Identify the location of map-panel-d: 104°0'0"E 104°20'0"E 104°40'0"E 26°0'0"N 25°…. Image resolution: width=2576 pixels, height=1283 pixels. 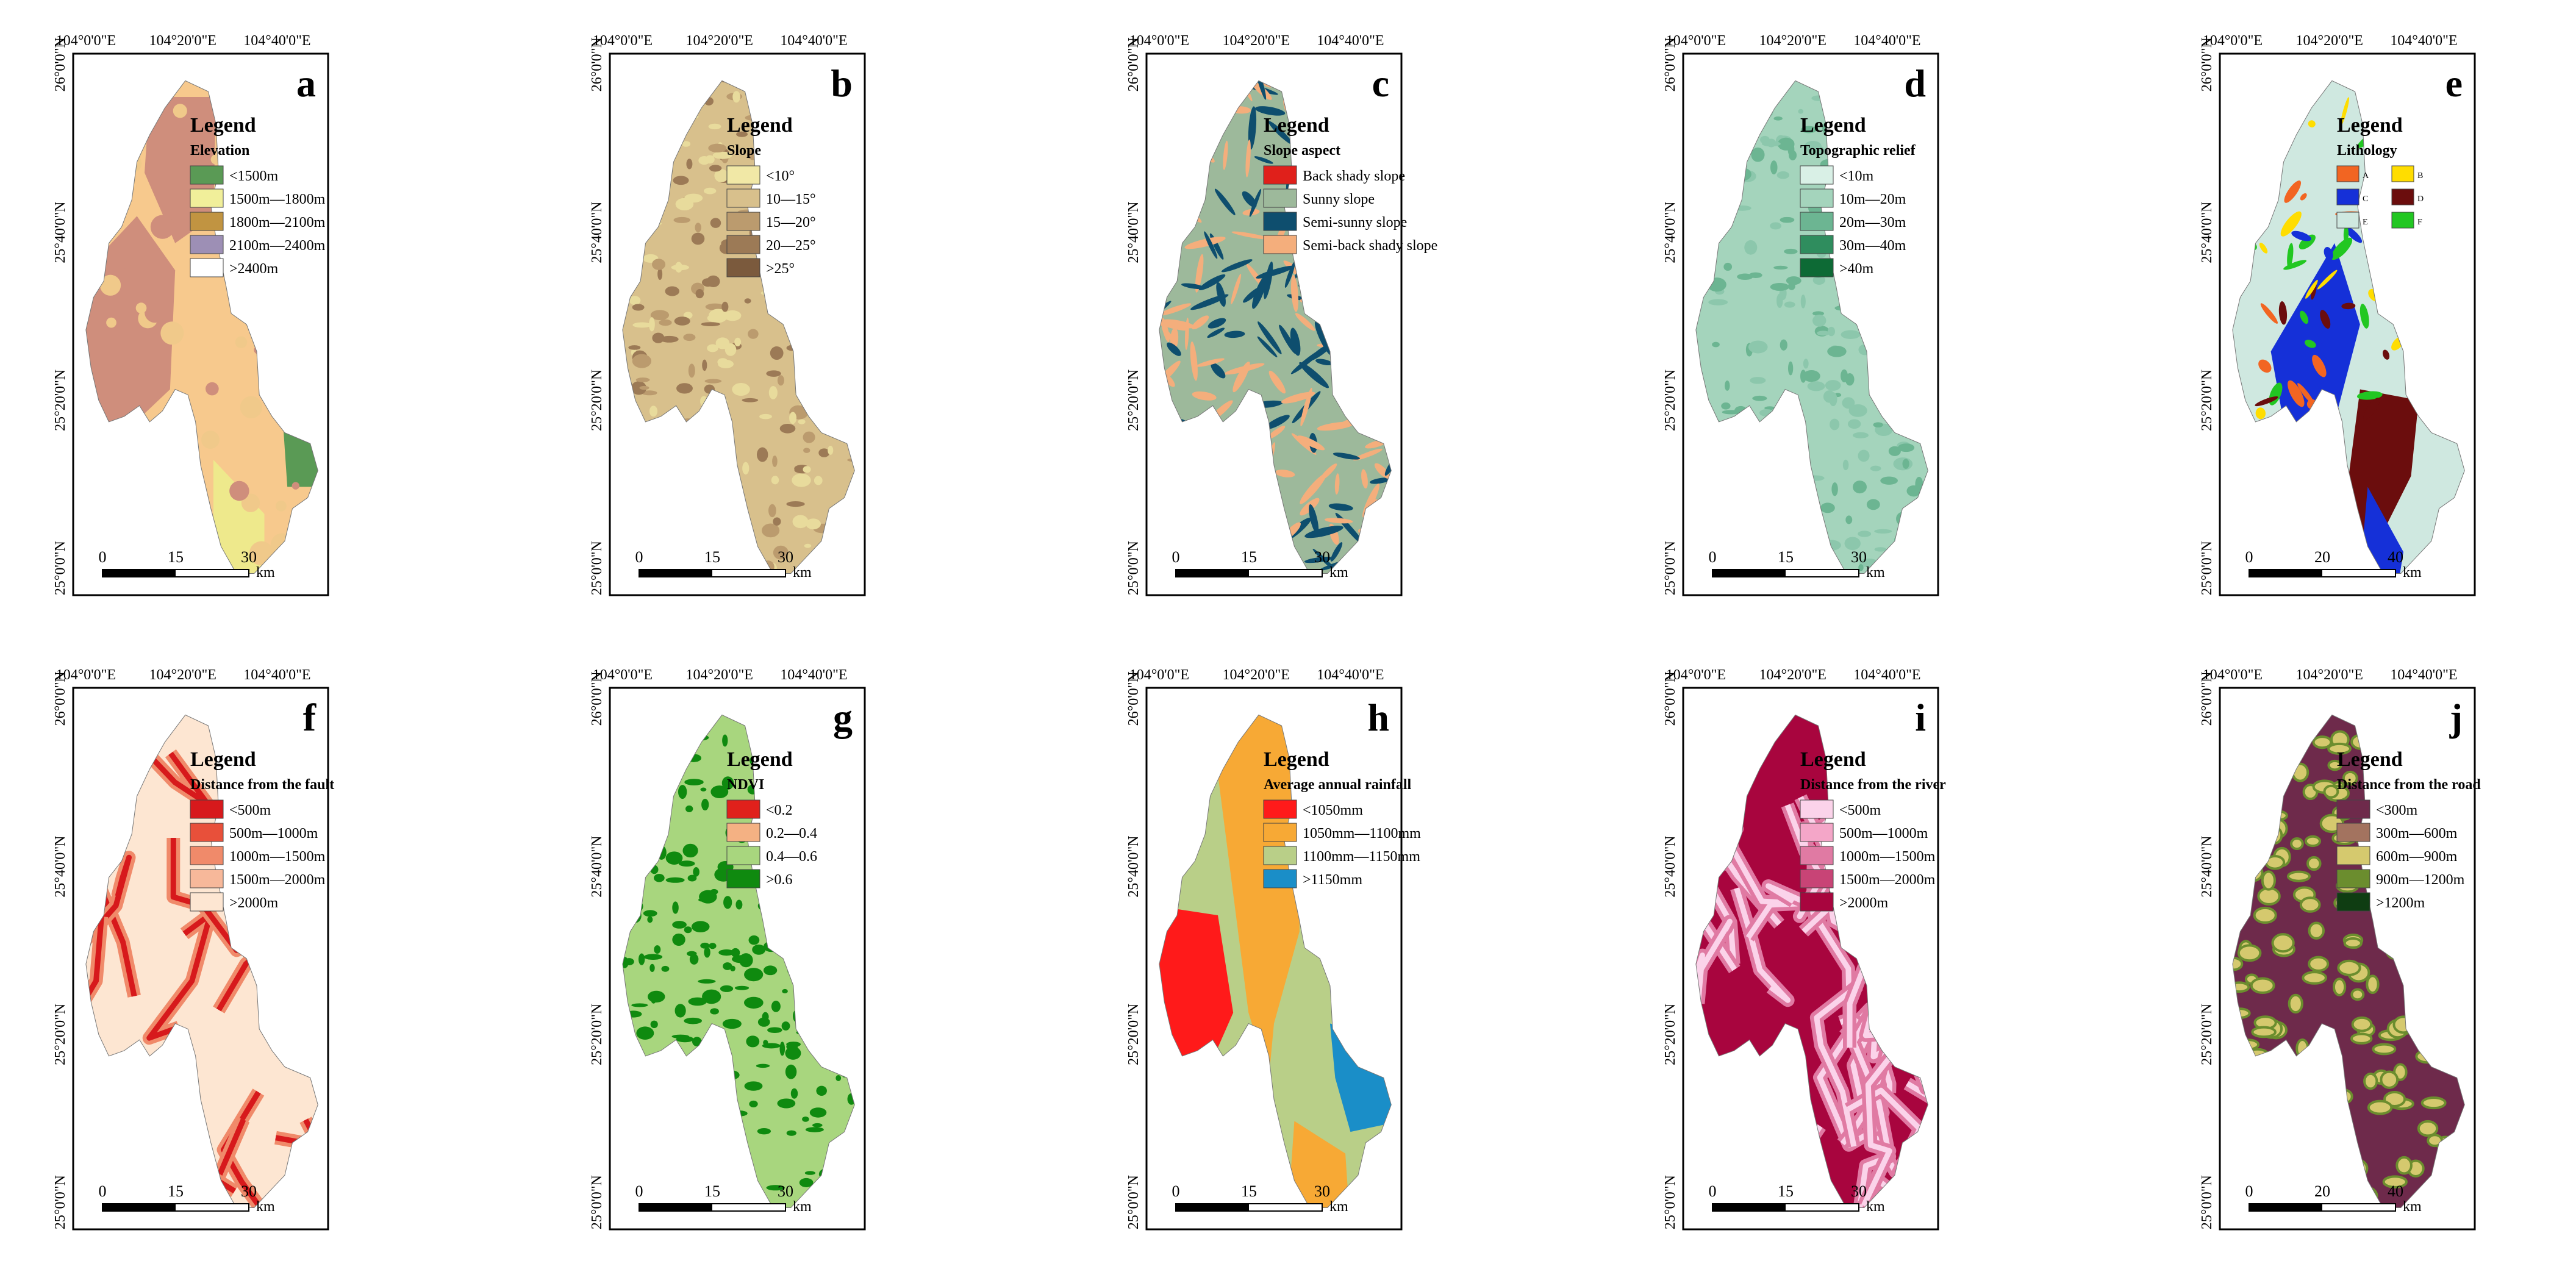
(1800, 314).